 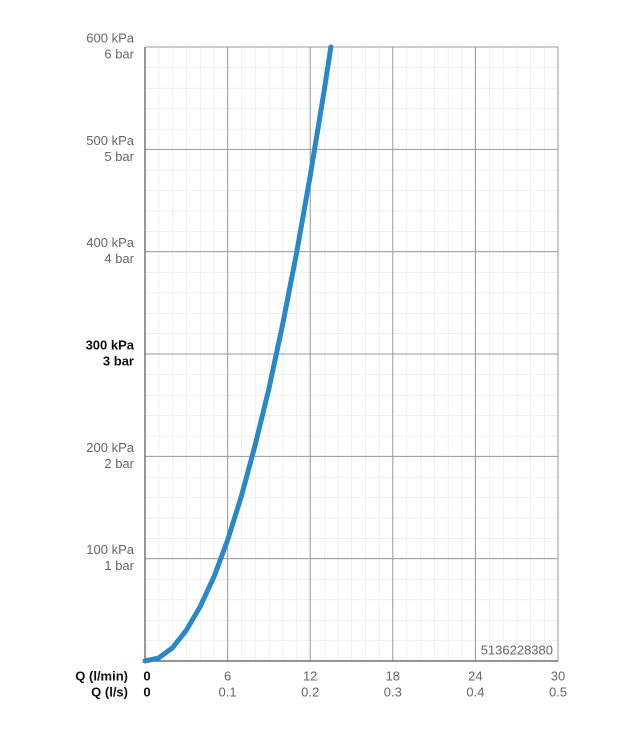 I want to click on x2-tick-label: 0.3, so click(x=393, y=691).